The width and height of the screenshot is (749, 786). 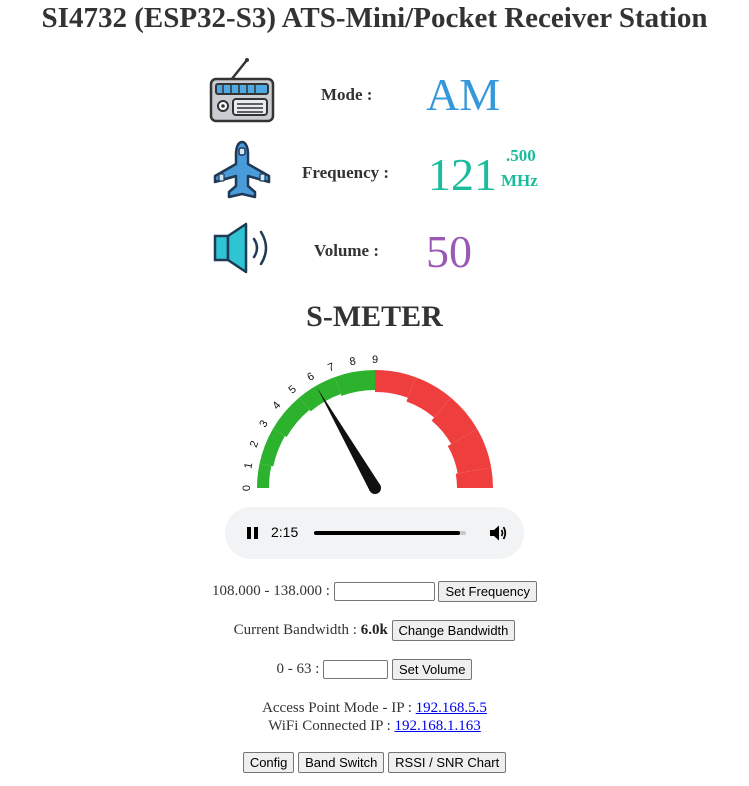 What do you see at coordinates (247, 488) in the screenshot?
I see `smeter-scale-label: 0` at bounding box center [247, 488].